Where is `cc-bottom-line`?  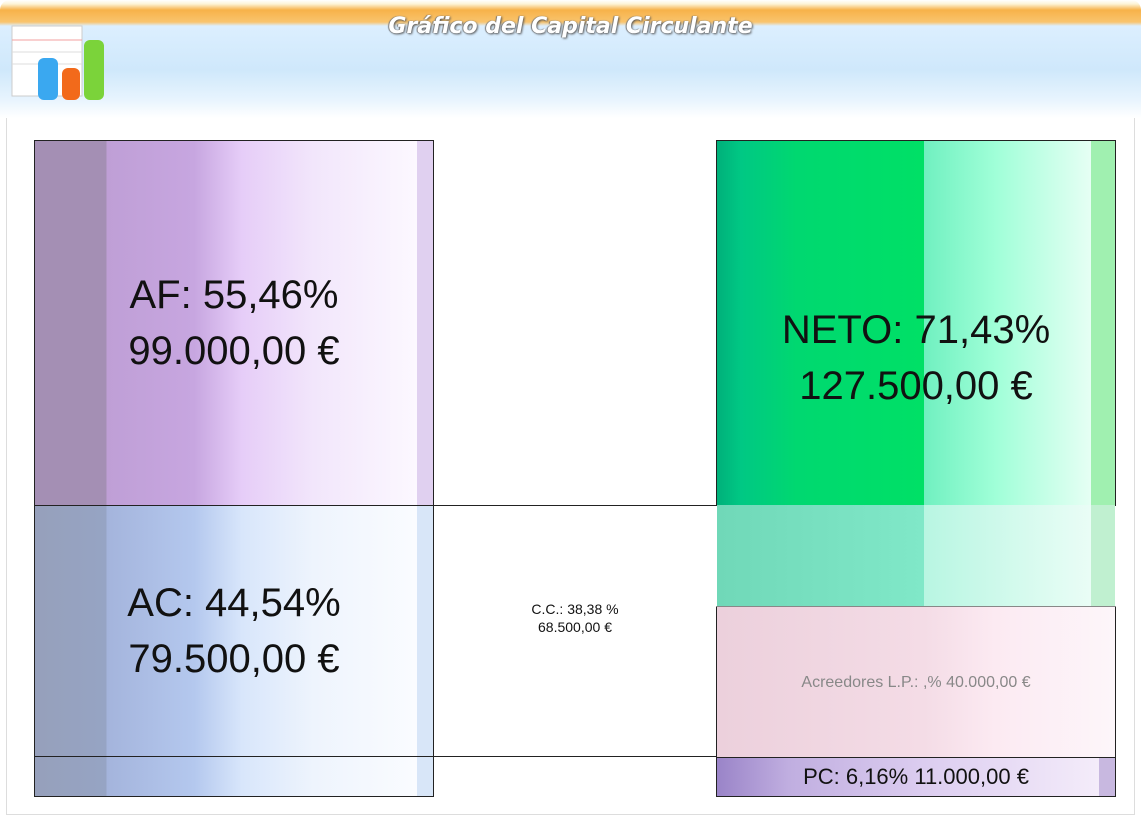
cc-bottom-line is located at coordinates (375, 756).